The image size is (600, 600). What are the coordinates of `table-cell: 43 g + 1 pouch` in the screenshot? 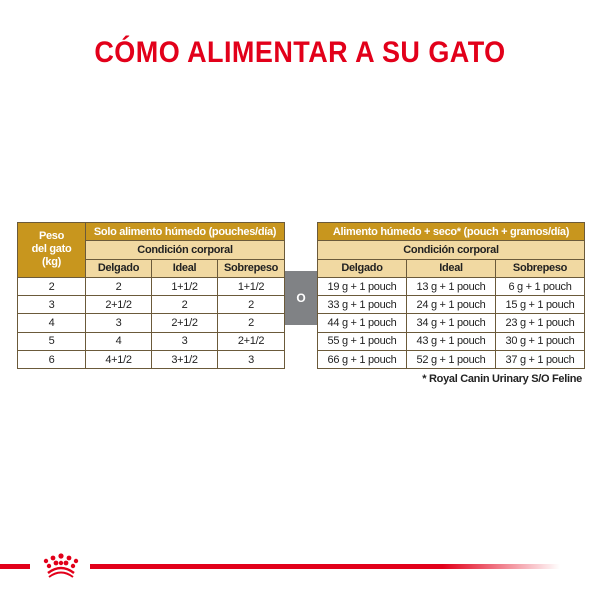 It's located at (451, 341).